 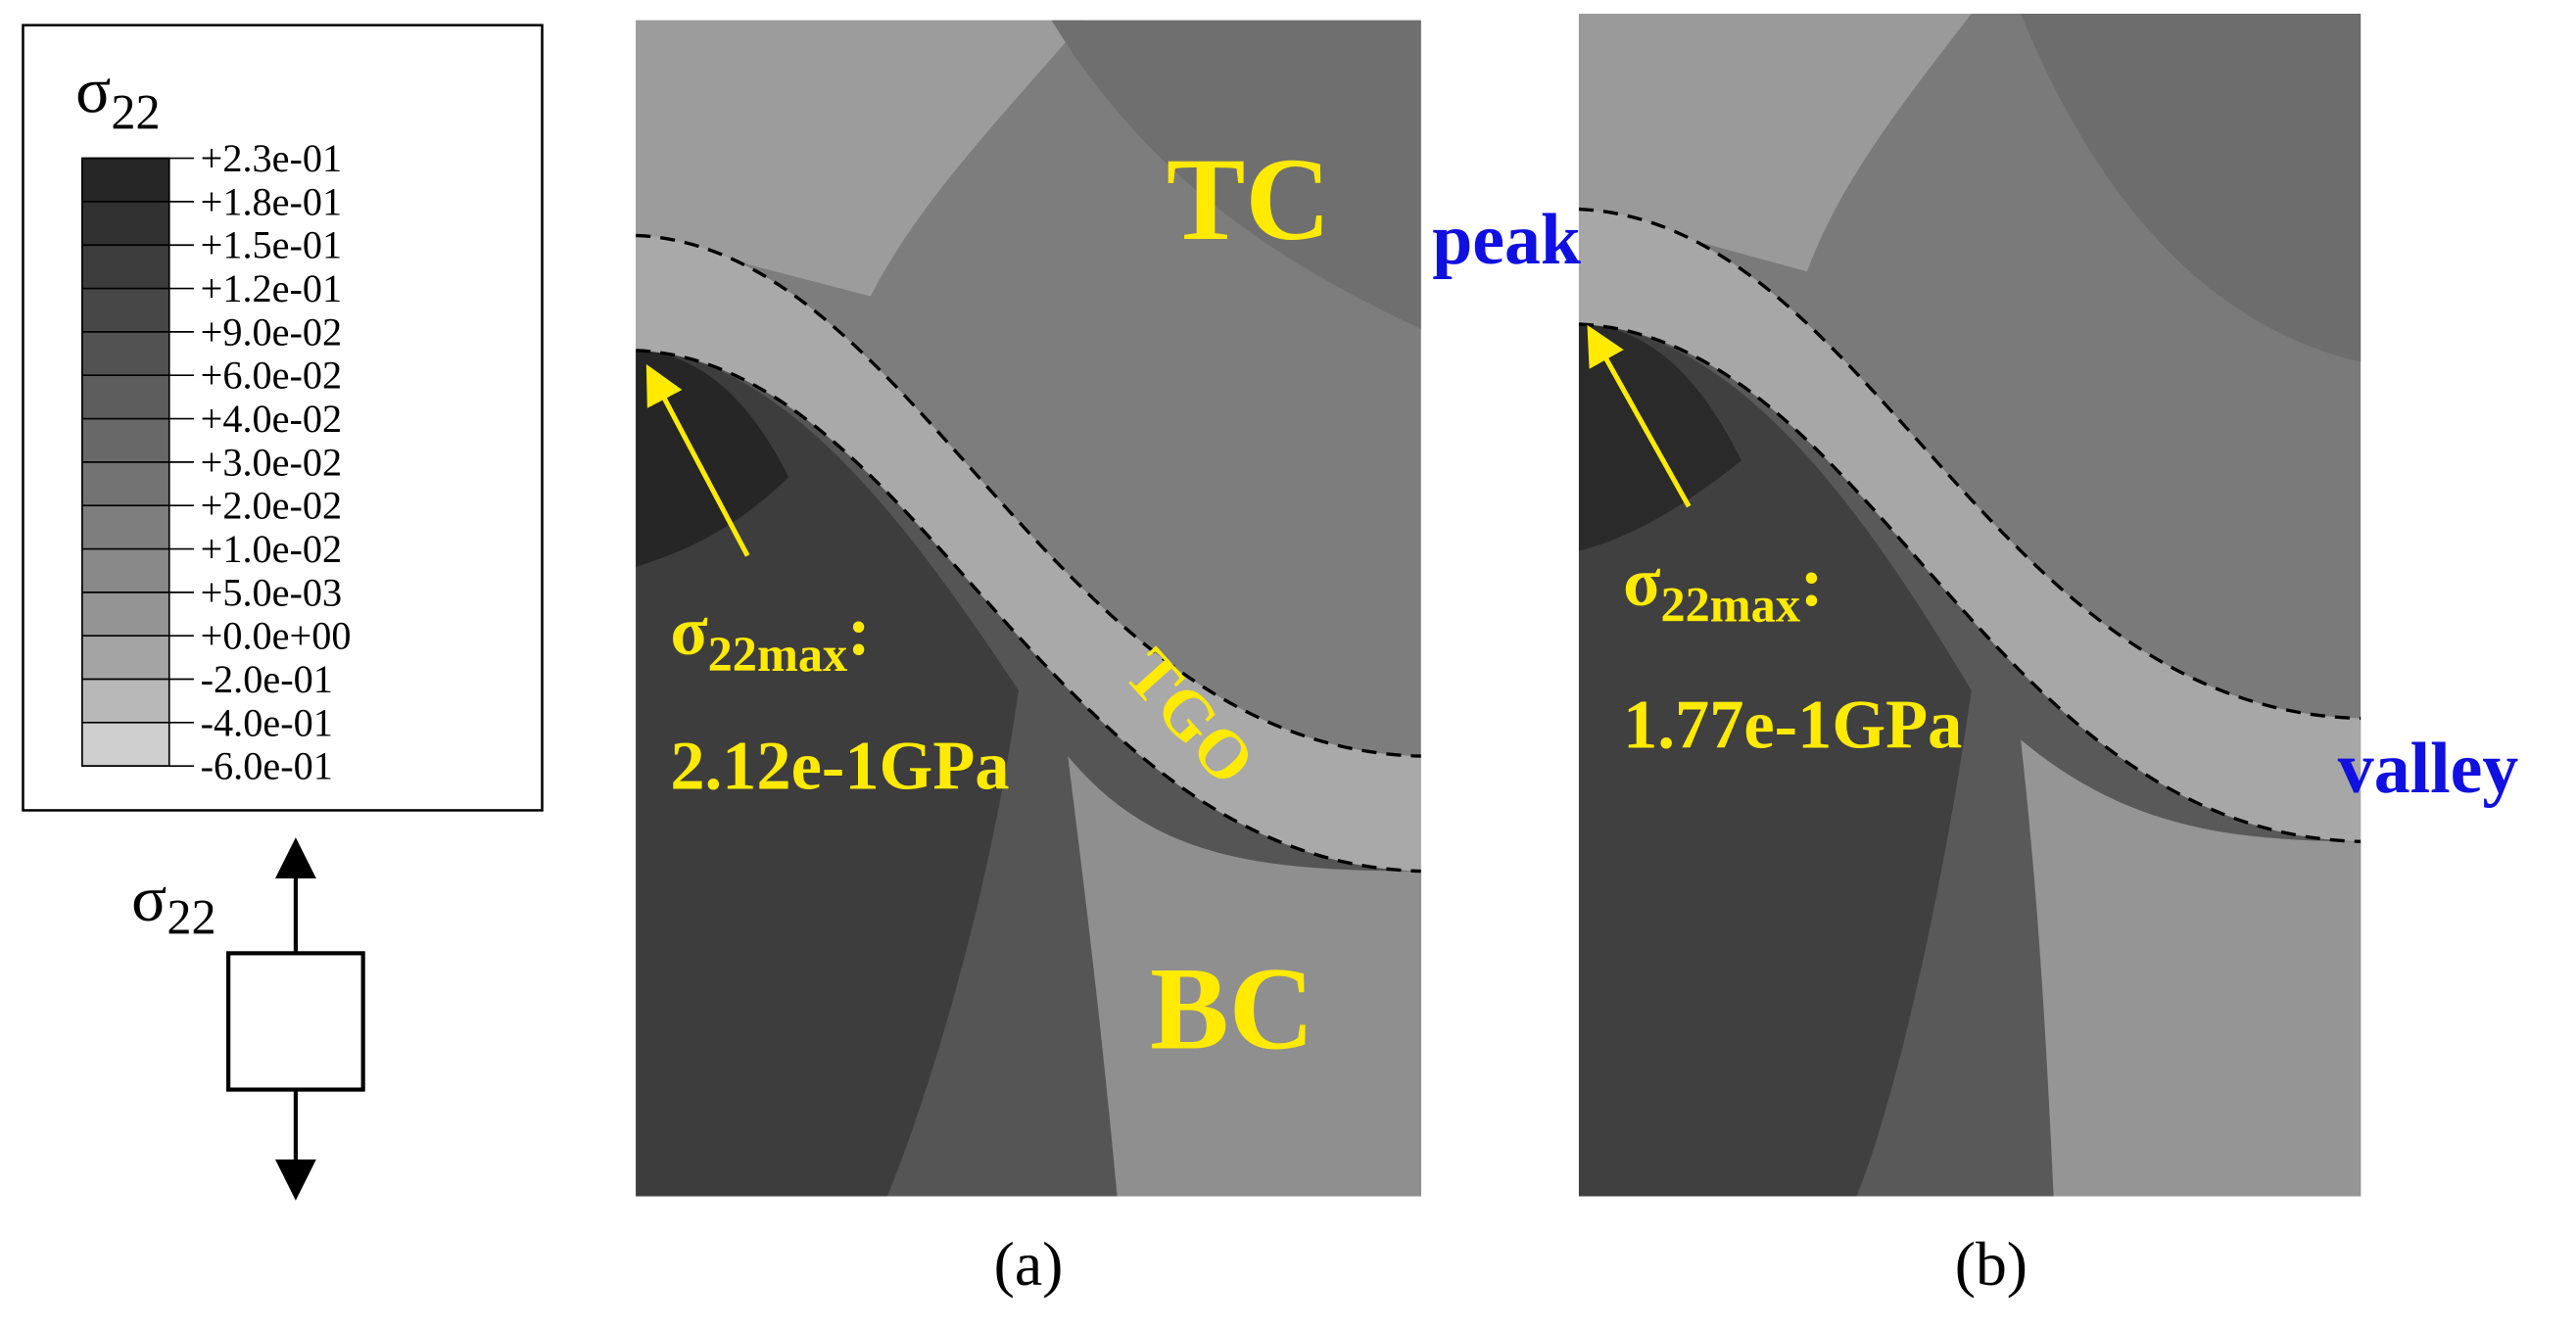 I want to click on max-value: 1.77e-1GPa, so click(x=1793, y=725).